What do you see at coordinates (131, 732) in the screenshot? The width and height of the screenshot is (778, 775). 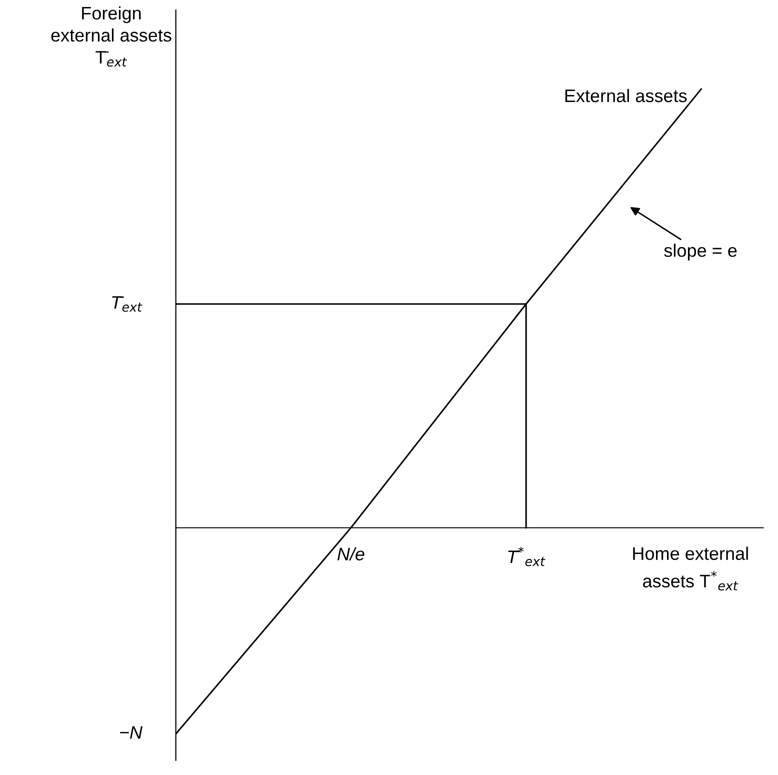 I see `text: −N` at bounding box center [131, 732].